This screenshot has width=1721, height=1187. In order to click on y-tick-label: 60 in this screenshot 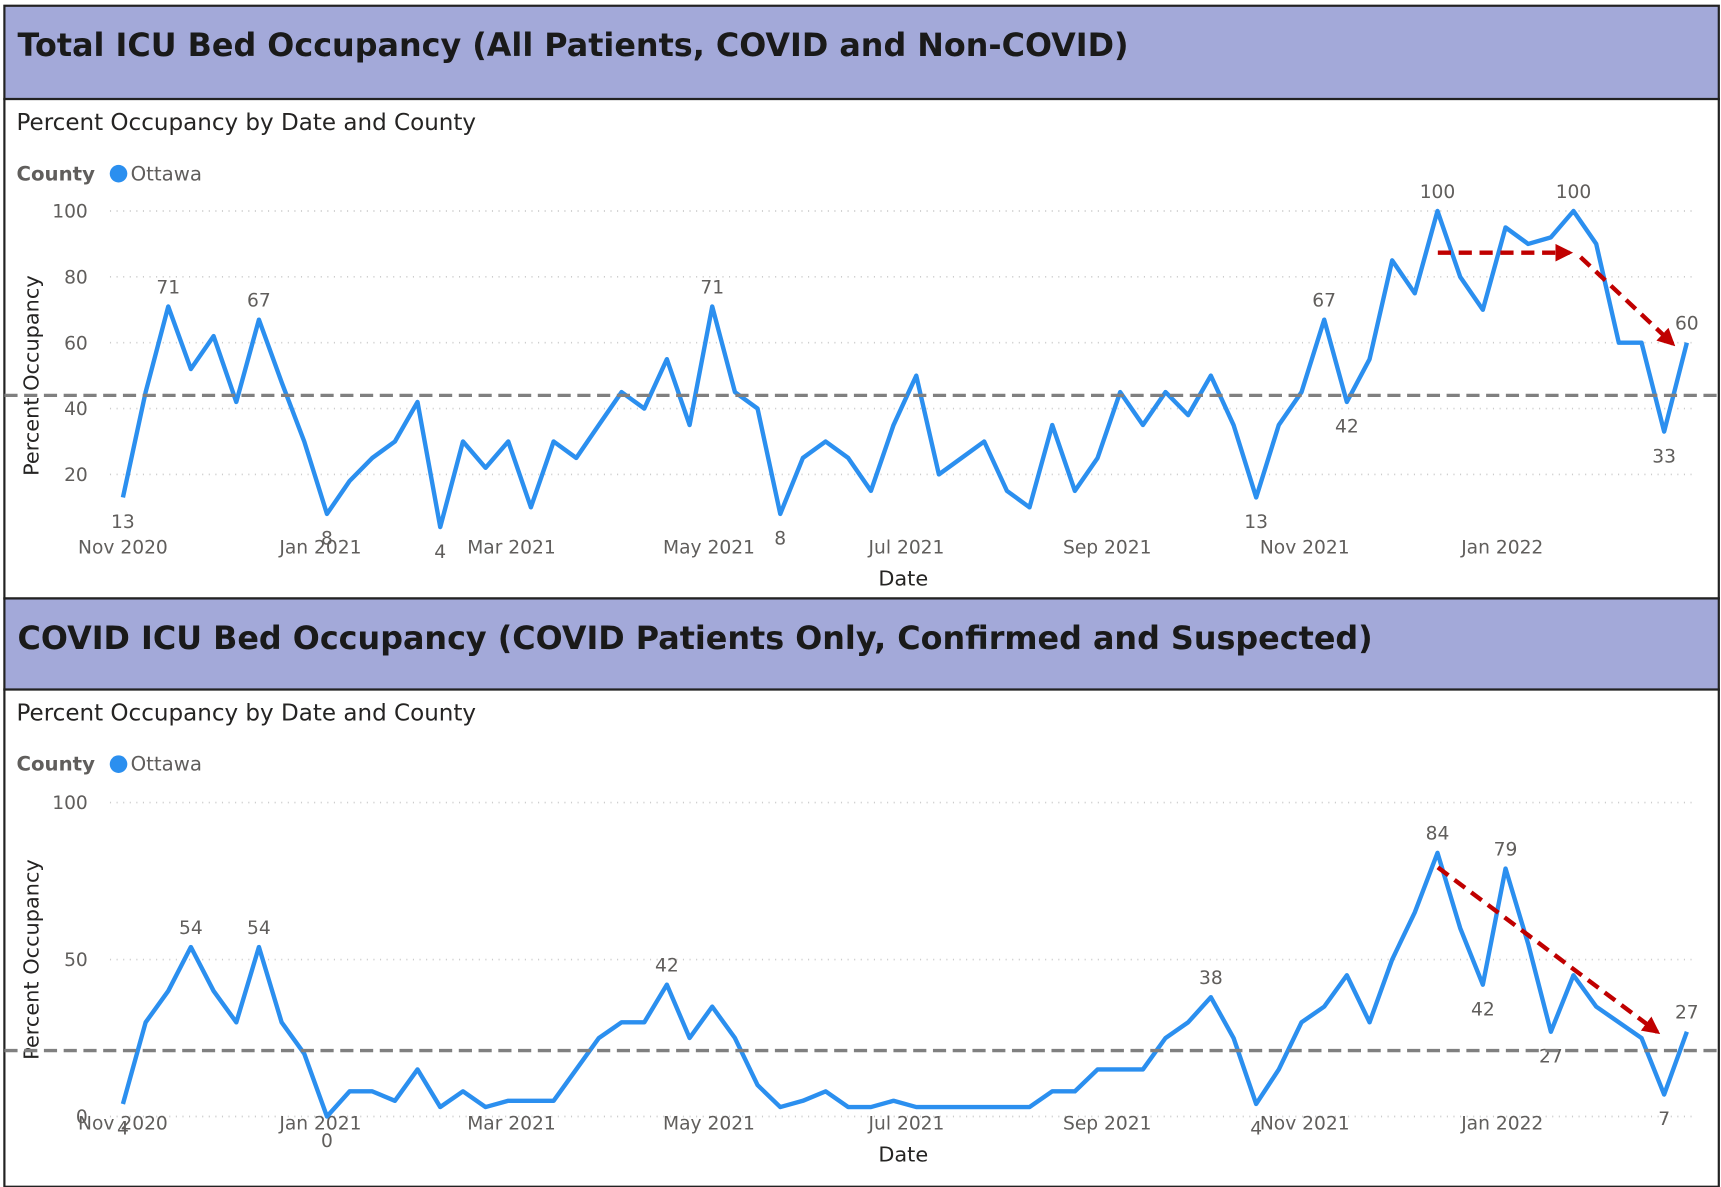, I will do `click(76, 343)`.